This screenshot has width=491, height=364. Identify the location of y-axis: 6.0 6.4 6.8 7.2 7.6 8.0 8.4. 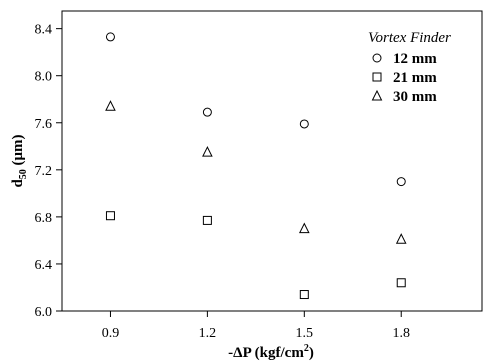
(48, 171).